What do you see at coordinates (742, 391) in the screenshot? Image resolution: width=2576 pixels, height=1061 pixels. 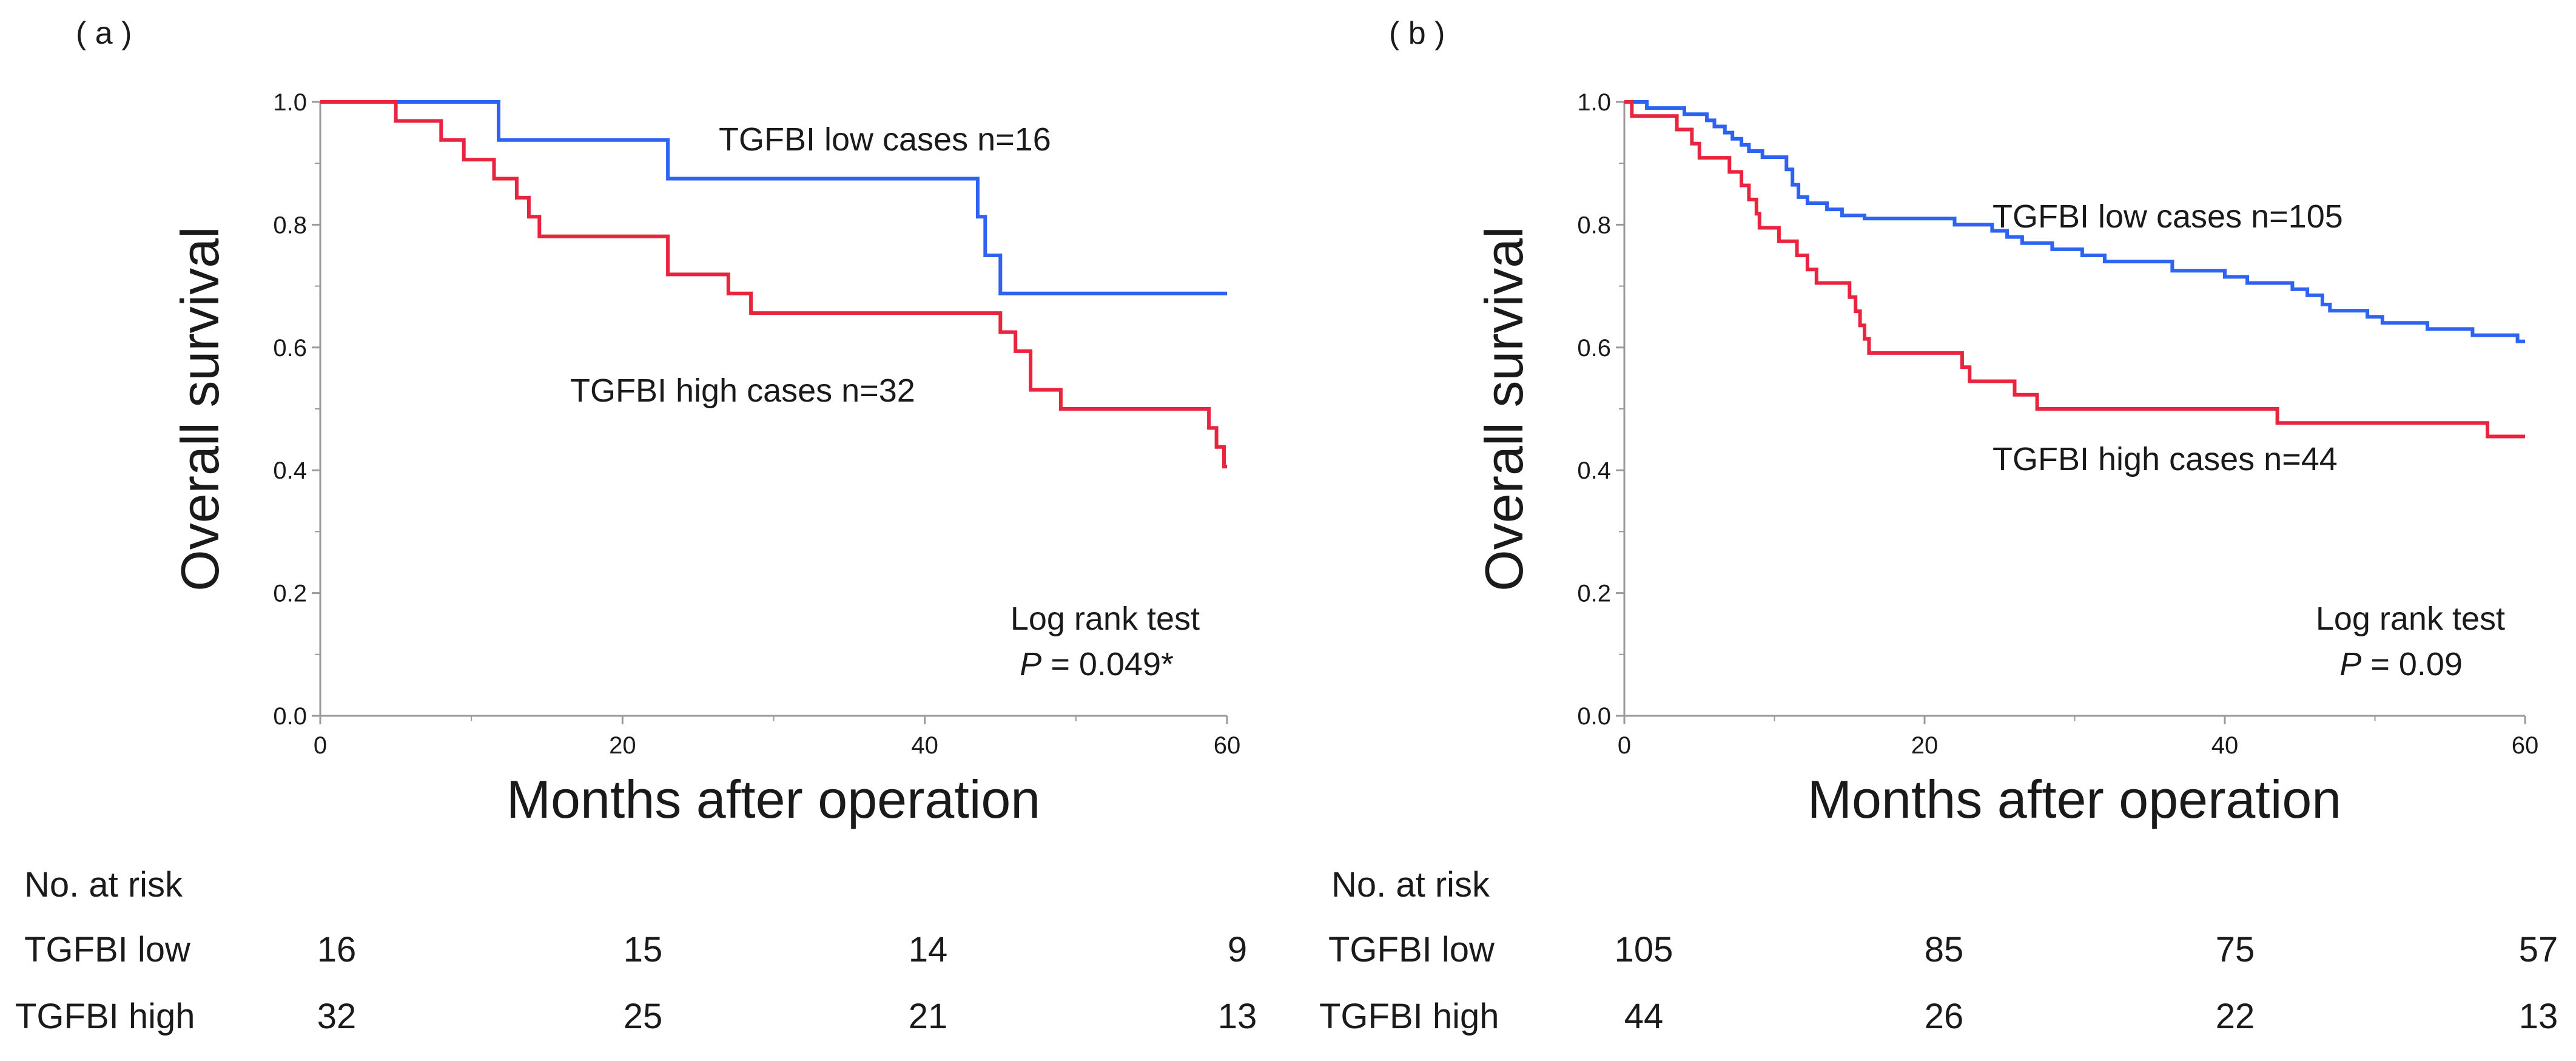 I see `panel-a-high-series-label: TGFBI high cases n=32` at bounding box center [742, 391].